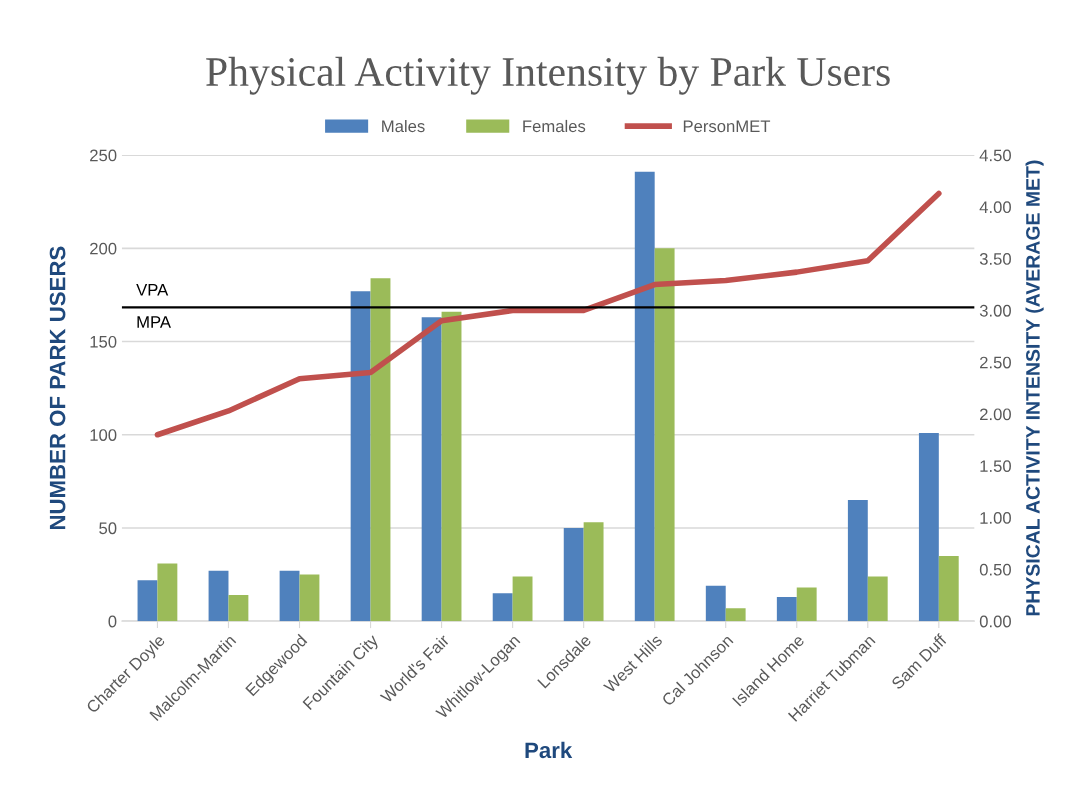 Image resolution: width=1079 pixels, height=812 pixels. I want to click on y2-axis-title: PHYSICAL ACTIVITY INTENSITY (AVERAGE MET), so click(1034, 388).